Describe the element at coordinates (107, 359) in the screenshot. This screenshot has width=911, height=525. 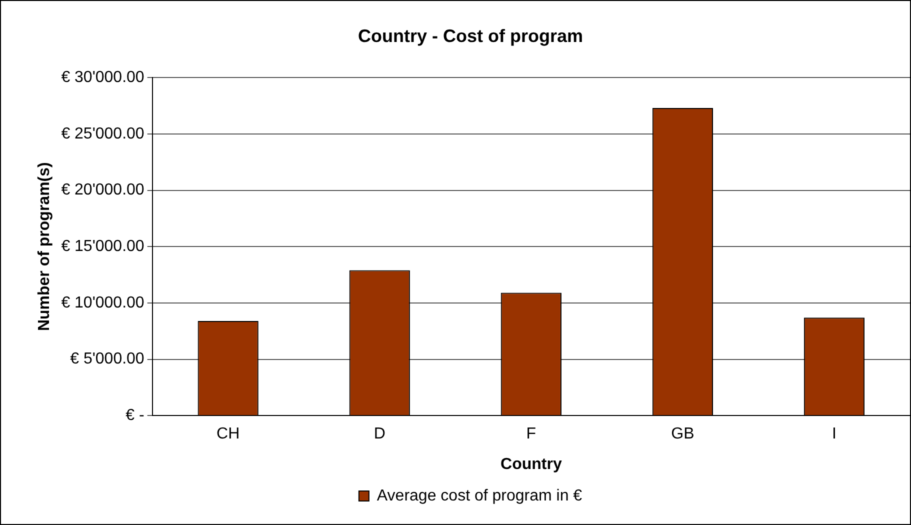
I see `y-tick-label: € 5'000.00` at that location.